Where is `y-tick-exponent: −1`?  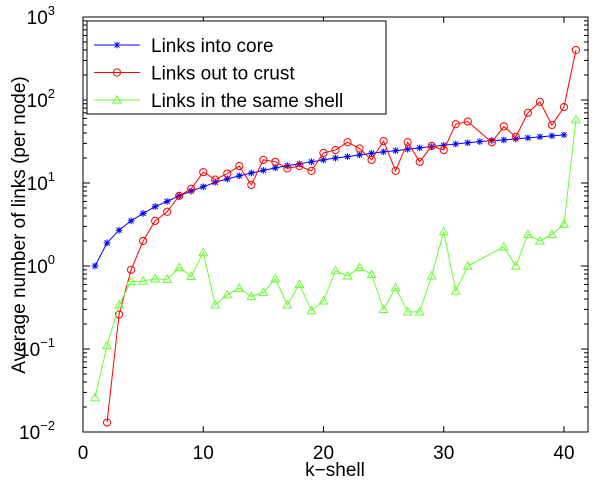
y-tick-exponent: −1 is located at coordinates (47, 342).